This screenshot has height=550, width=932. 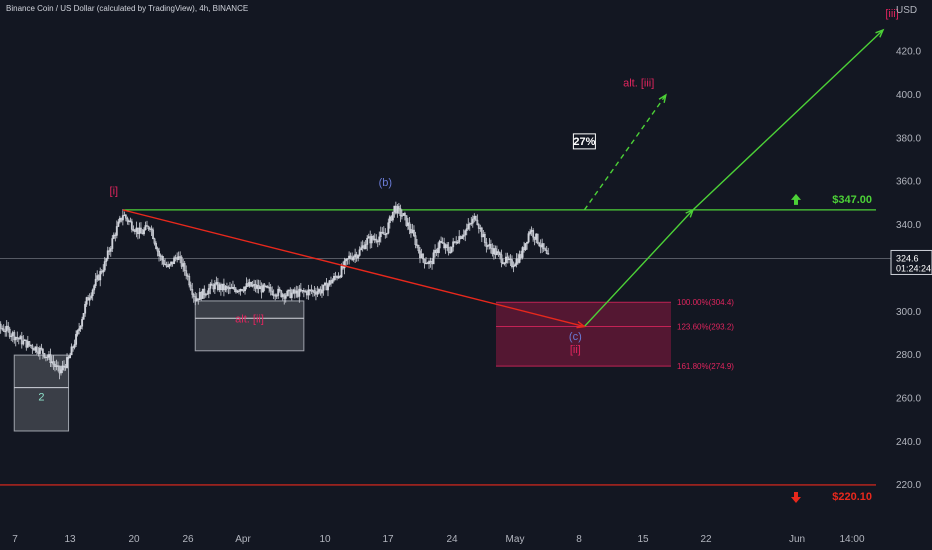 I want to click on wave-label: alt. [iii], so click(x=638, y=83).